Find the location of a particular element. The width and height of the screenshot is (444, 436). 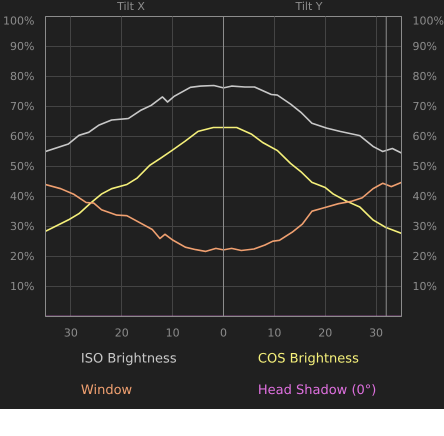

y-tick-label: 20% is located at coordinates (22, 256).